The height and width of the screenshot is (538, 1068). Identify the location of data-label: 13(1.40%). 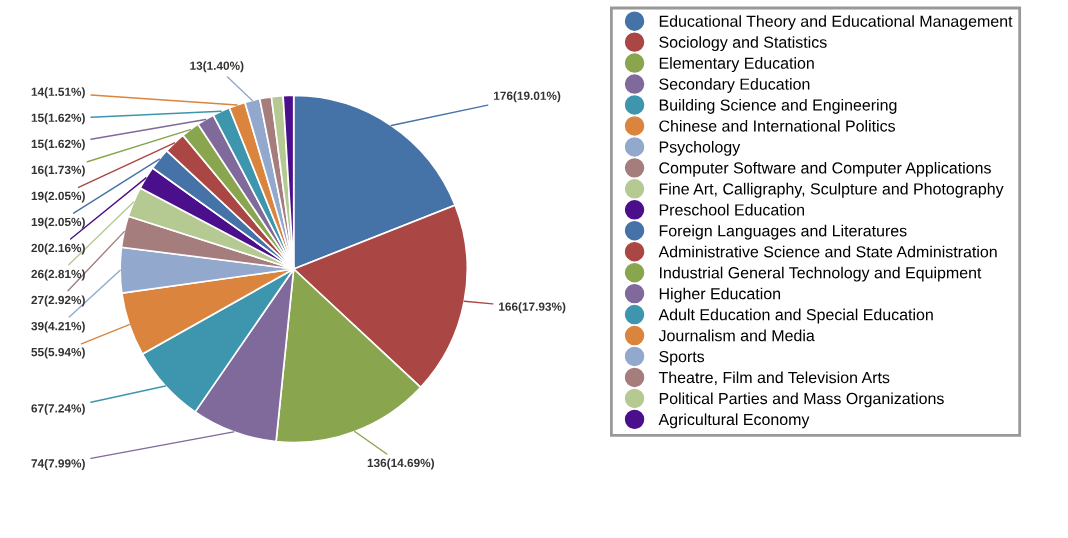
(217, 67).